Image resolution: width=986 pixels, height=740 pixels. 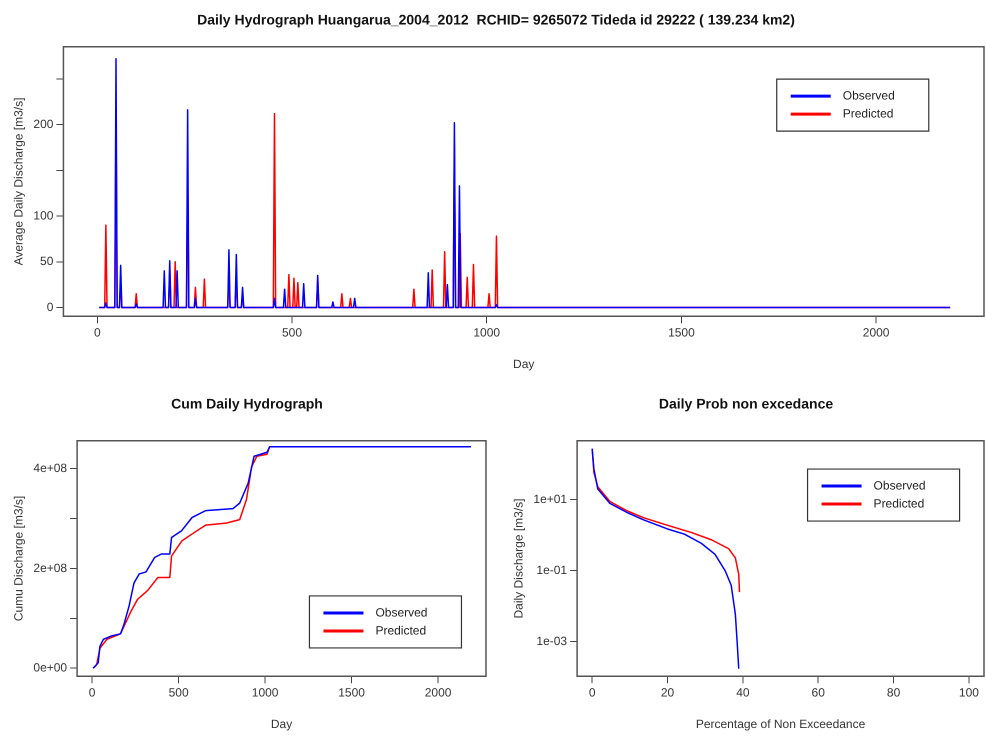 I want to click on x-tick-label: 80, so click(x=893, y=693).